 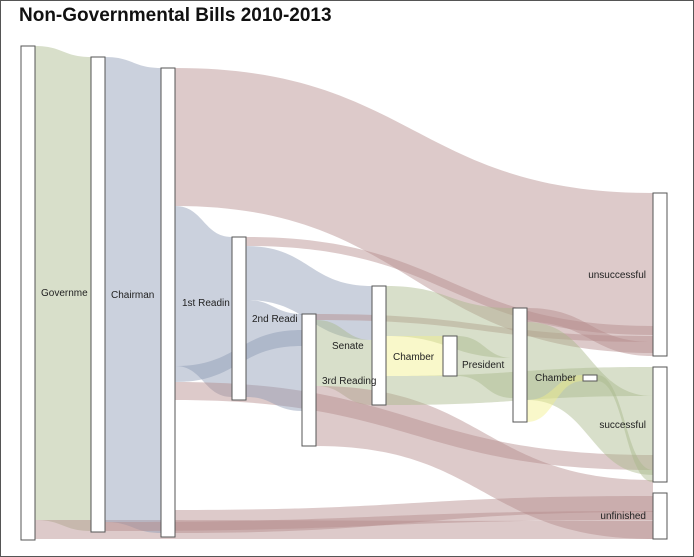 I want to click on flow-government-to-unfinished, so click(x=344, y=529).